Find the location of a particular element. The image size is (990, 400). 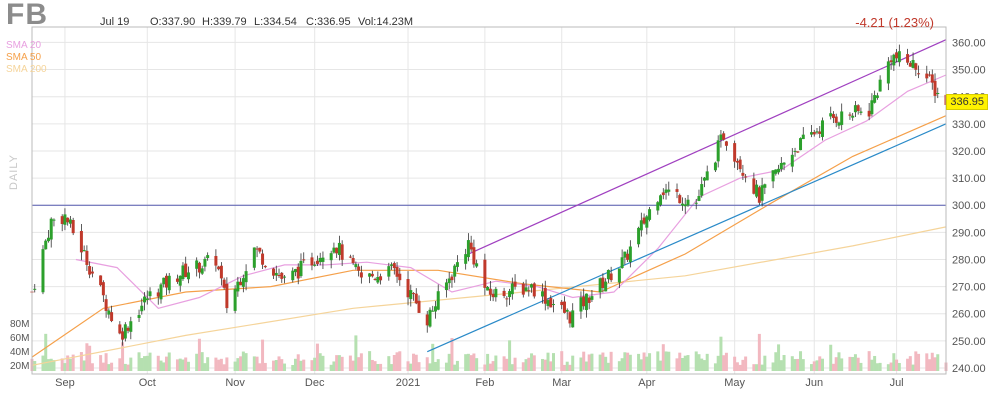

x-tick-label: Nov is located at coordinates (235, 383).